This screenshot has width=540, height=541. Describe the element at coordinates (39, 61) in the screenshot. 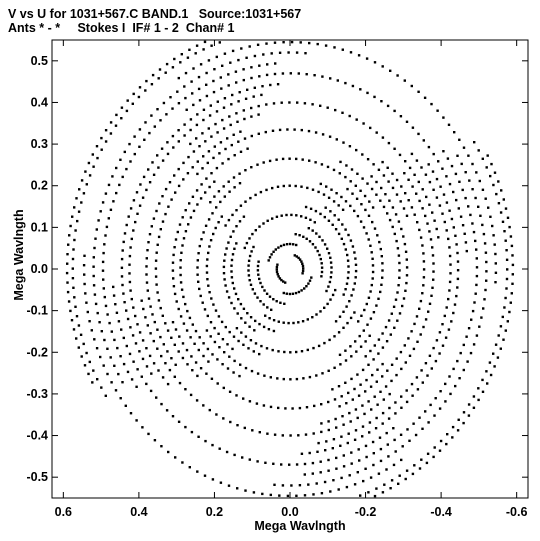

I see `y-tick-label: 0.5` at that location.